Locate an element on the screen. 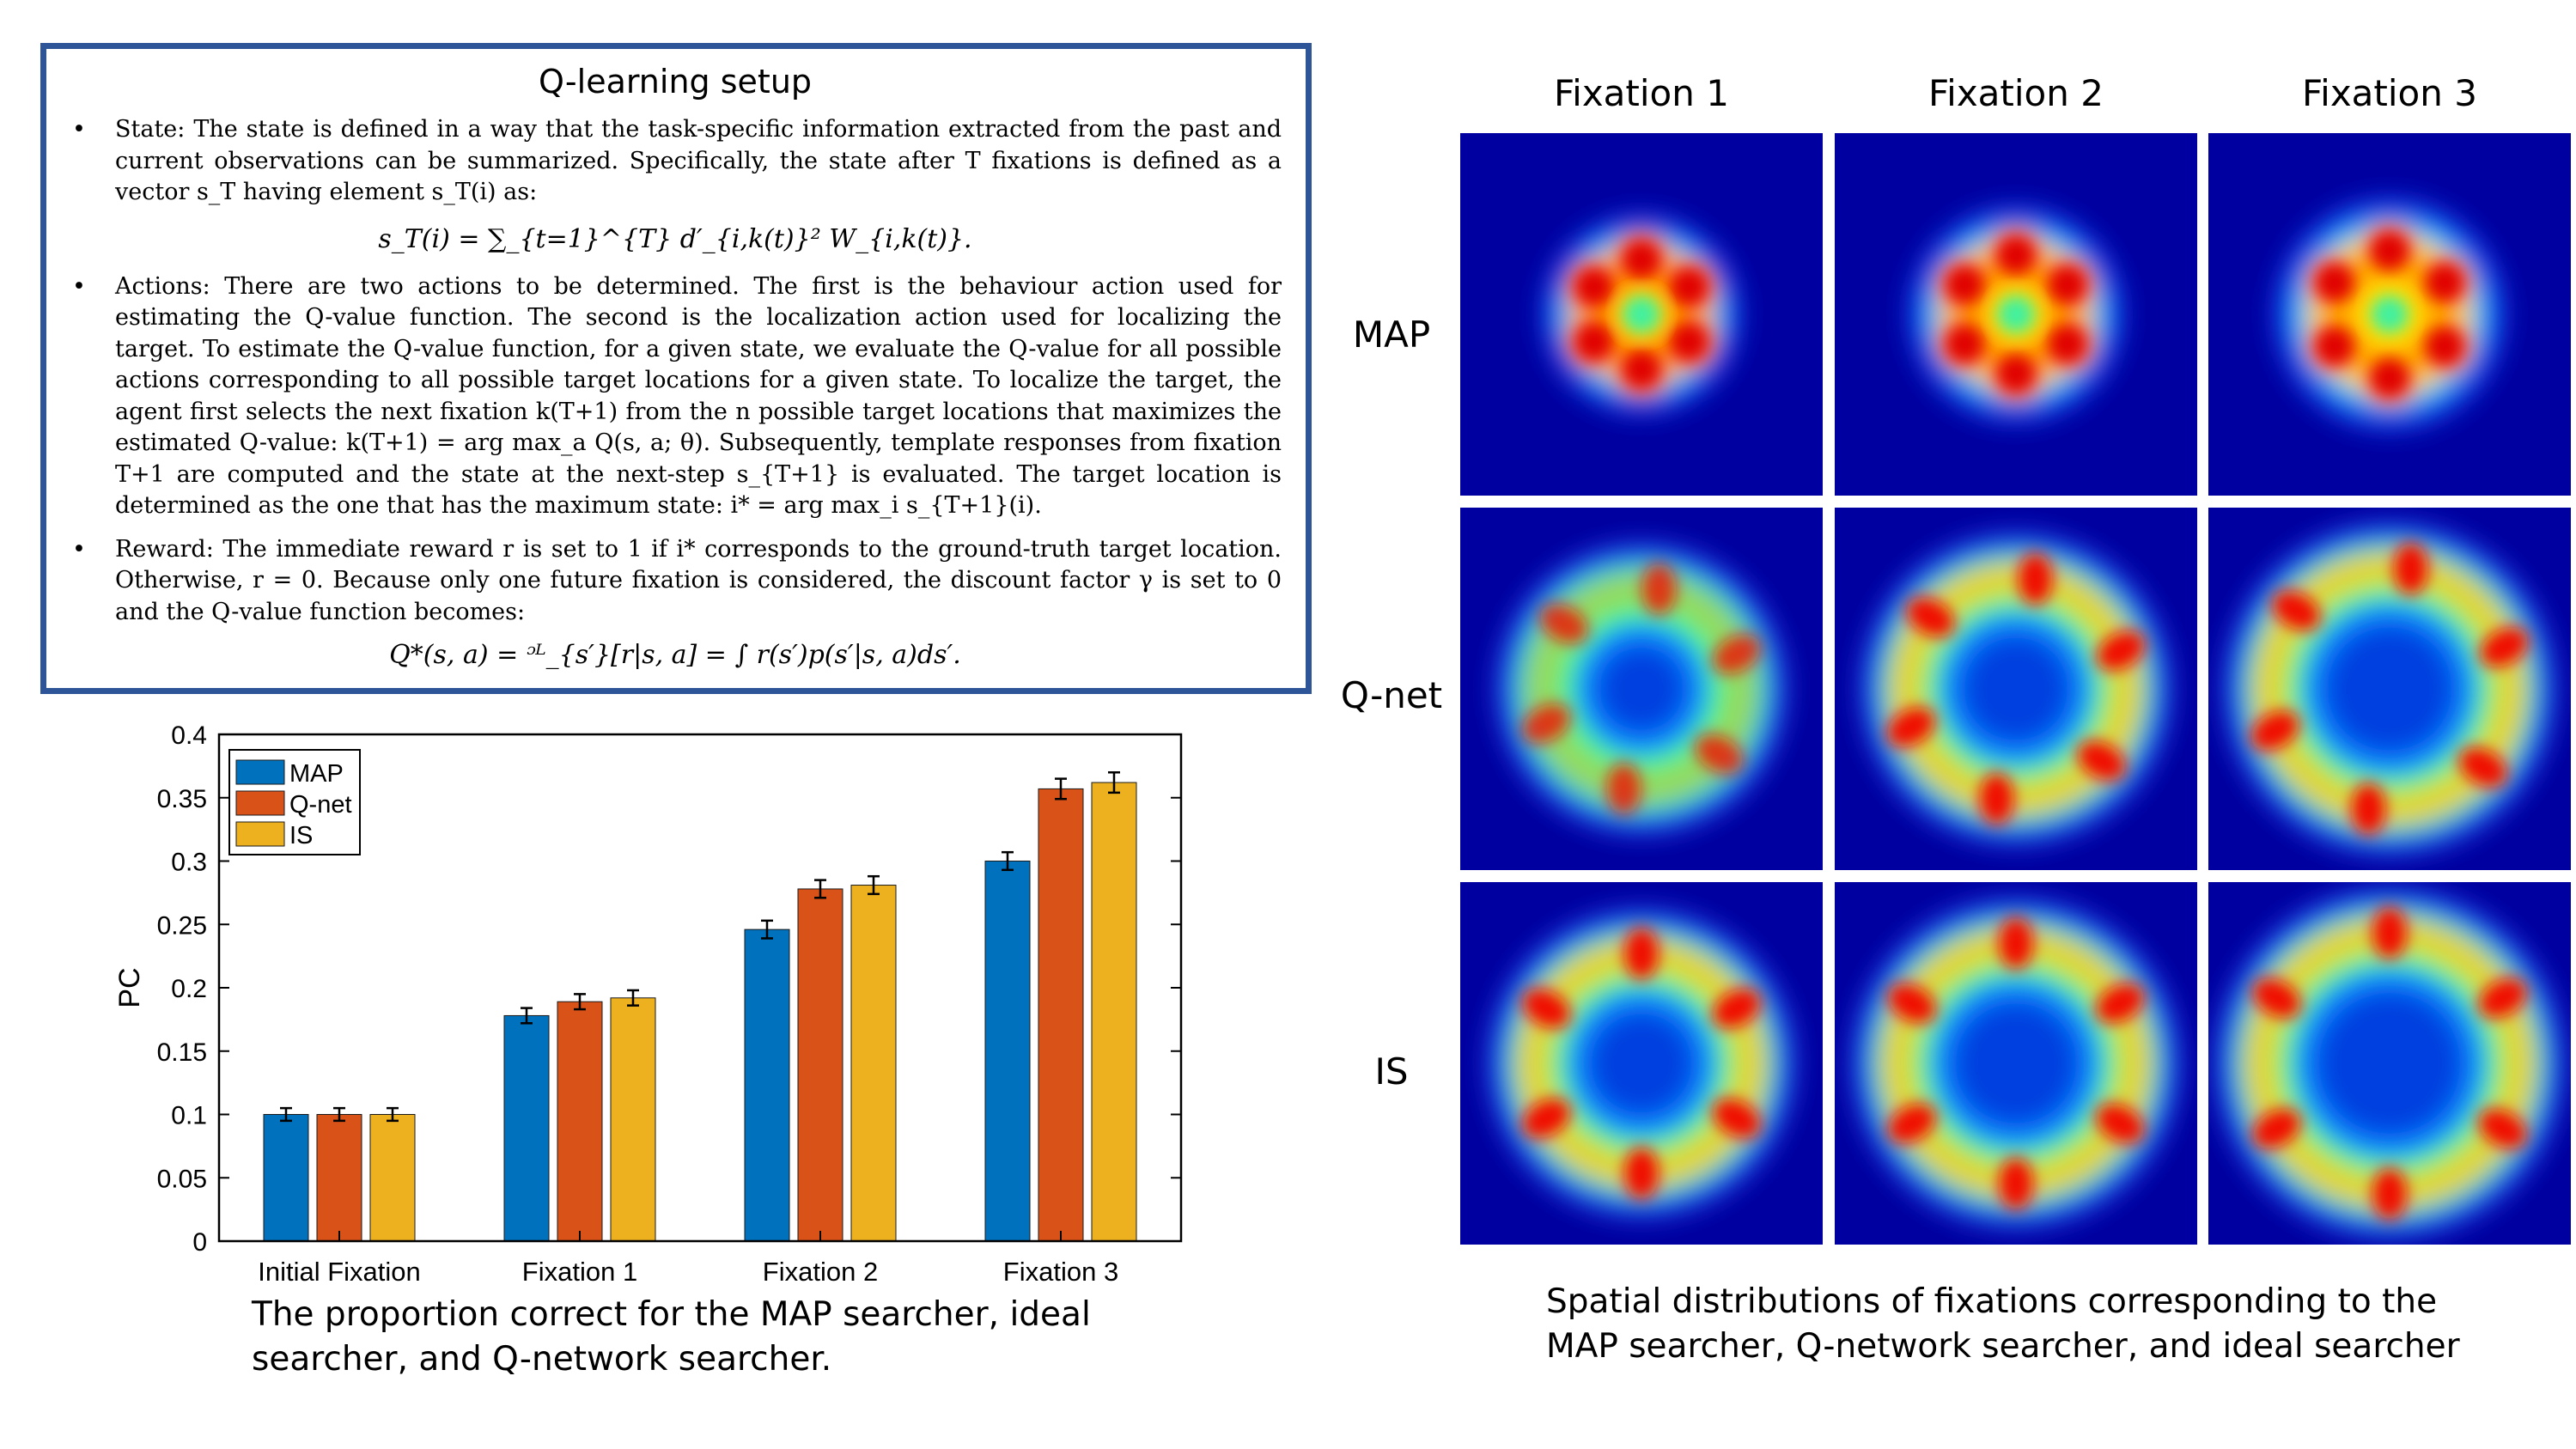  x-tick-label: Fixation 3 is located at coordinates (1060, 1272).